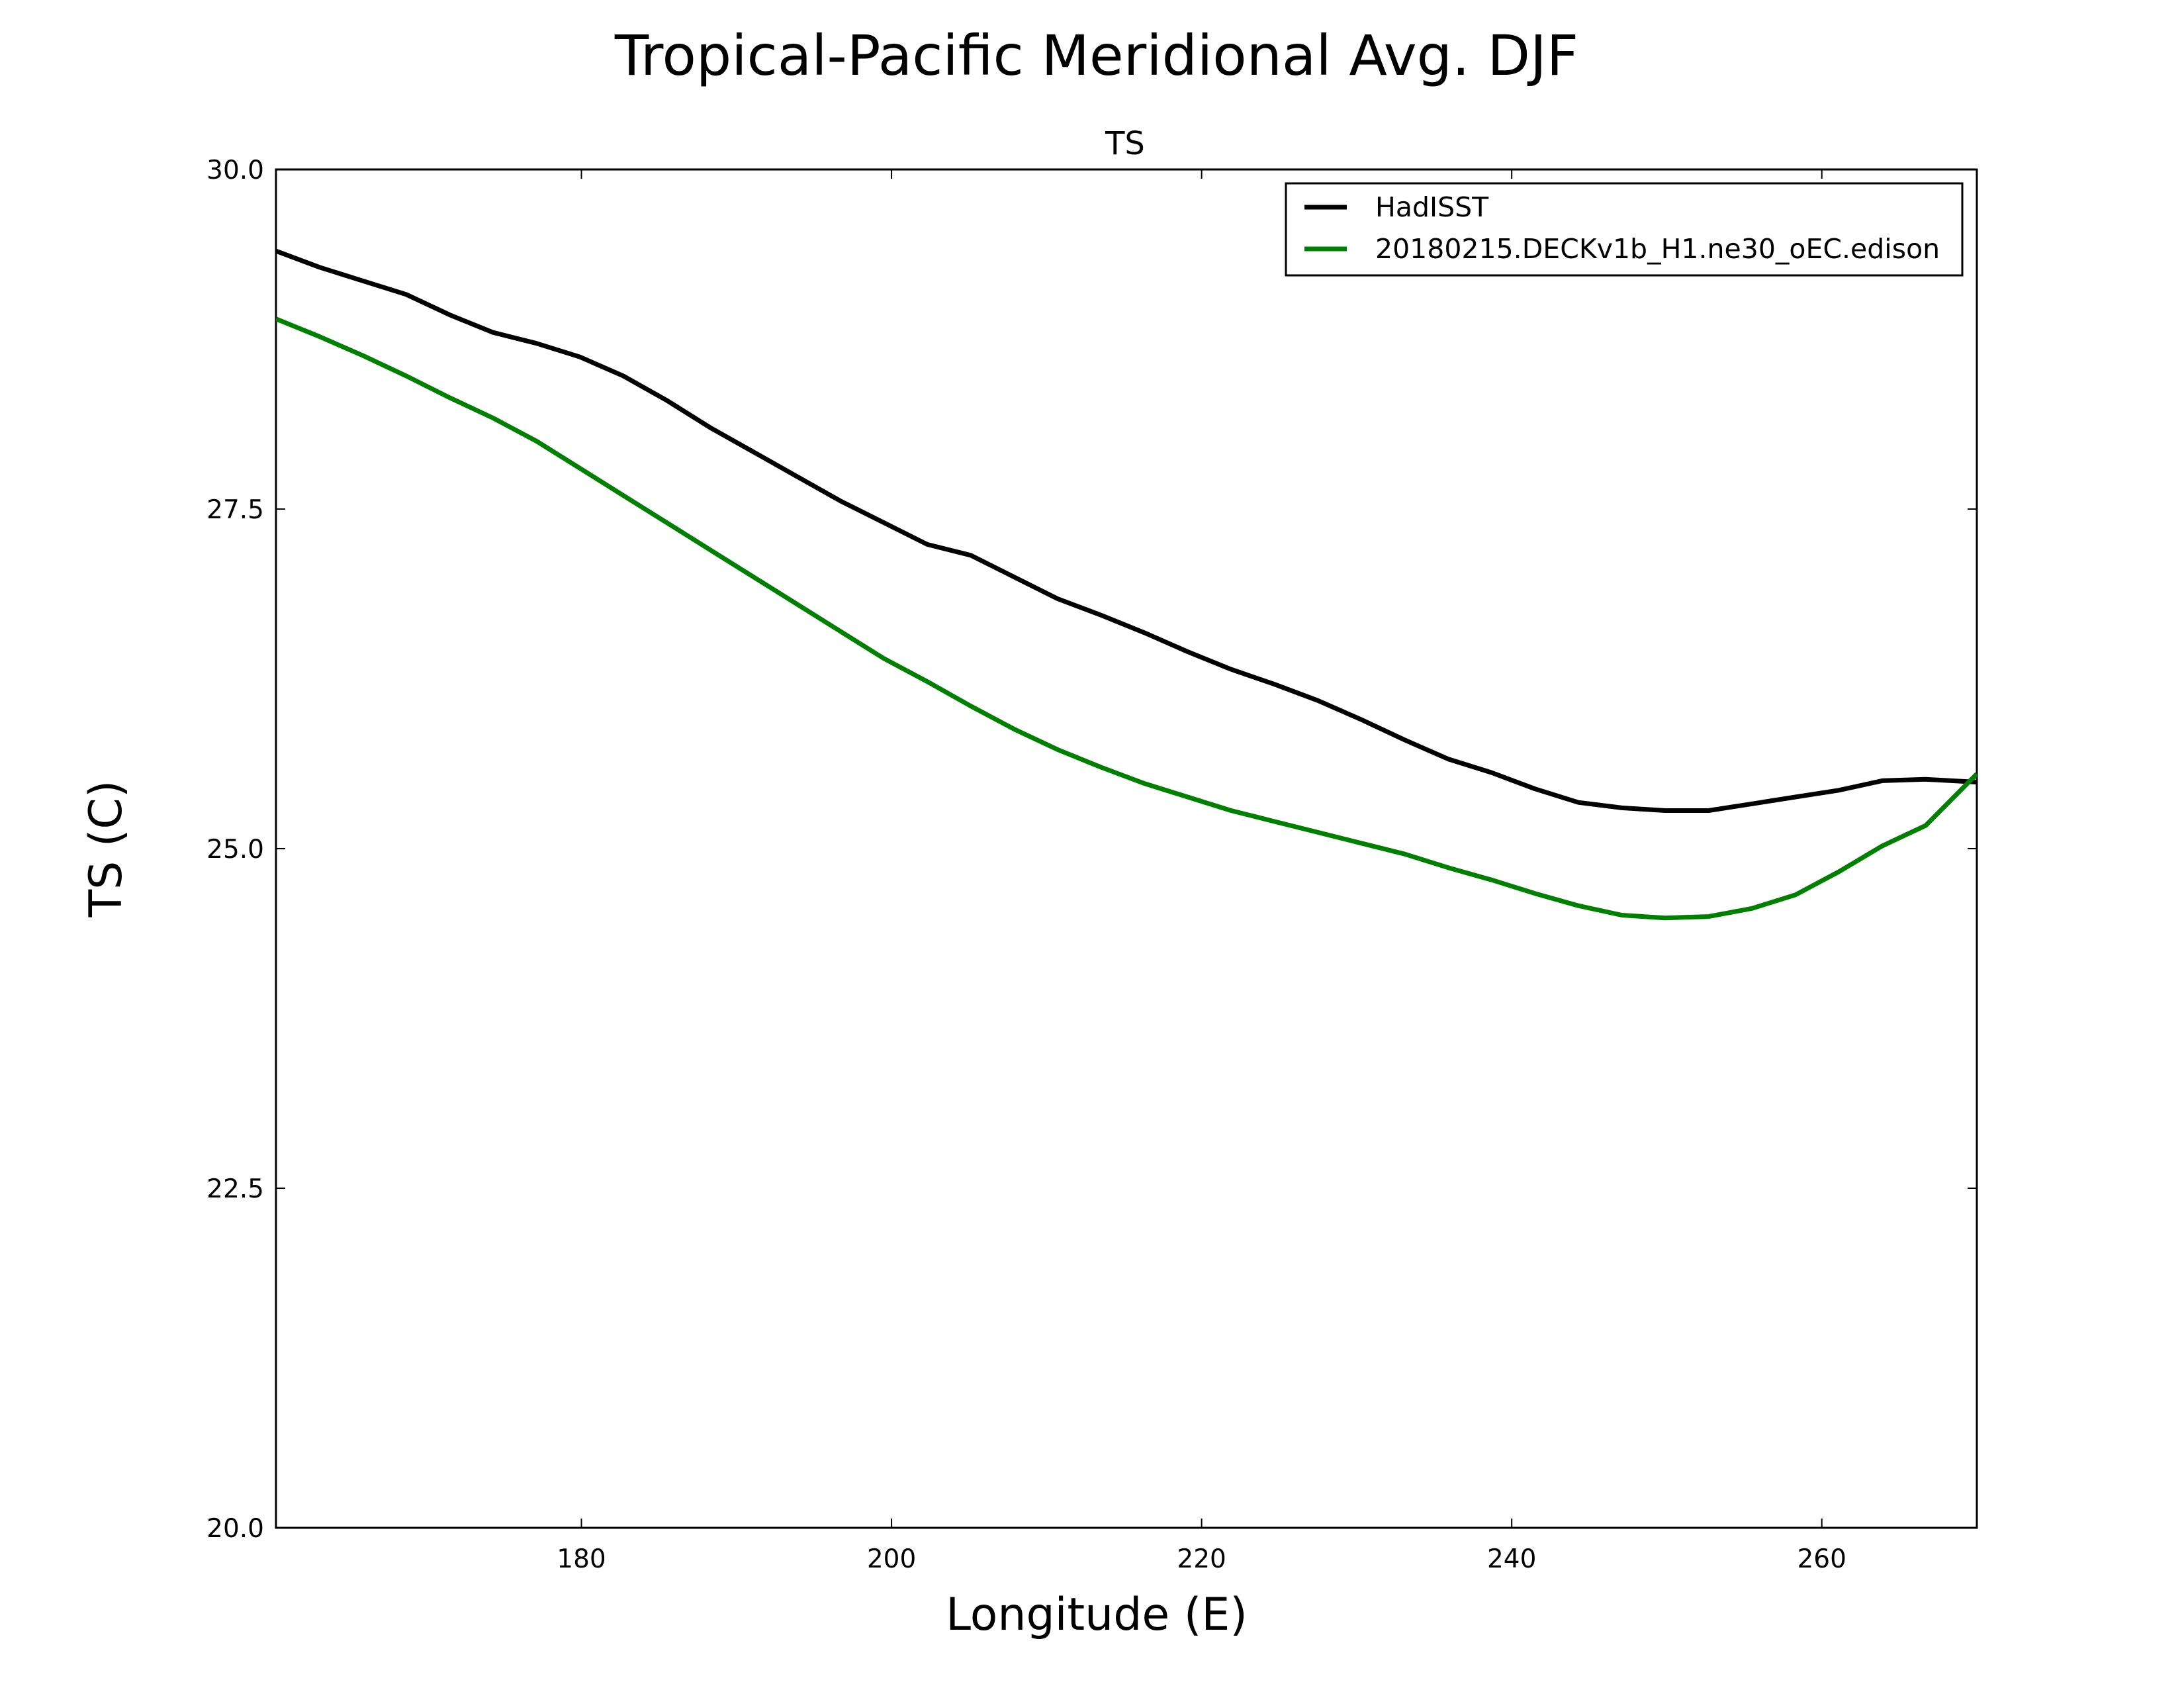 The height and width of the screenshot is (1688, 2184). Describe the element at coordinates (235, 850) in the screenshot. I see `y-tick-label: 25.0` at that location.